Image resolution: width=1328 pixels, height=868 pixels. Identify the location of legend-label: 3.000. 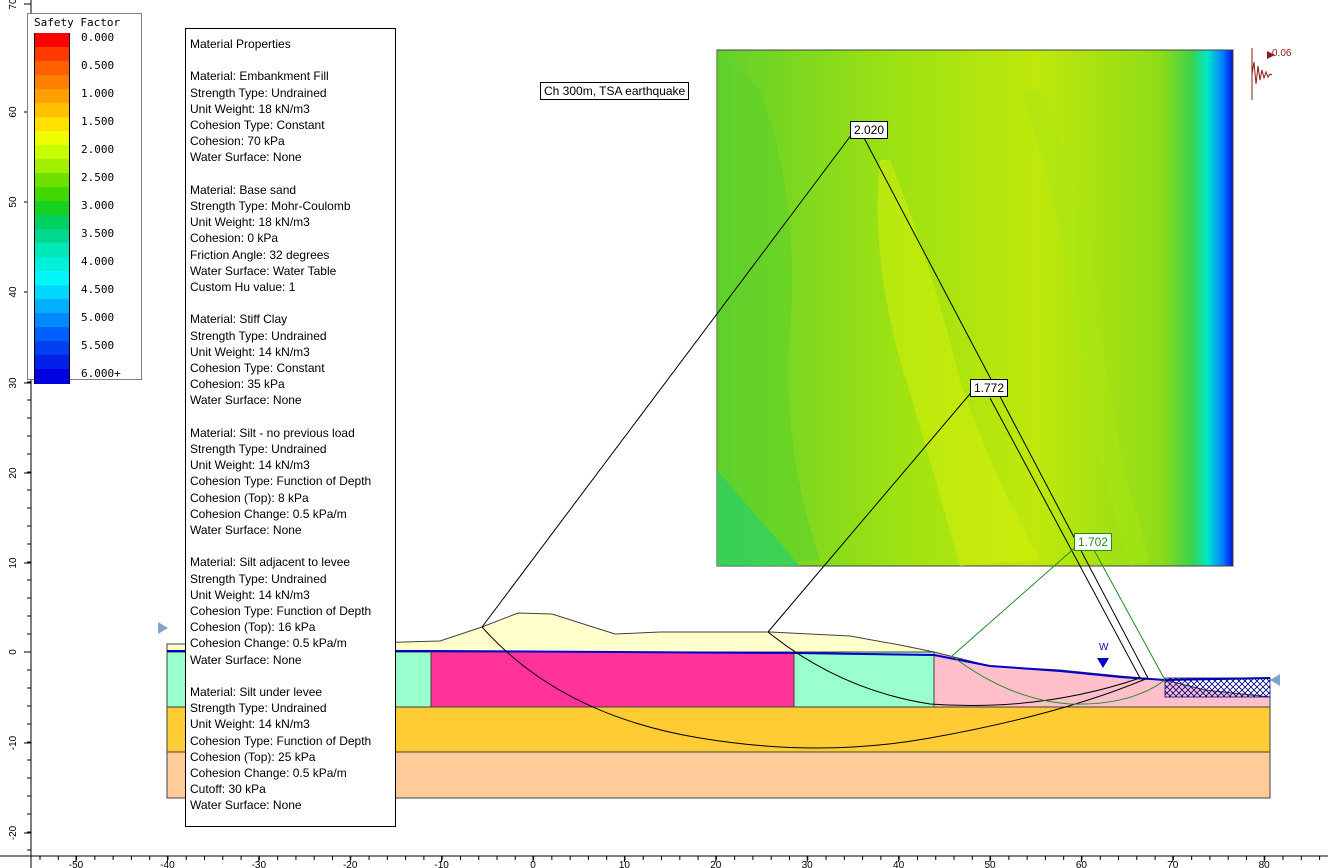
(98, 205).